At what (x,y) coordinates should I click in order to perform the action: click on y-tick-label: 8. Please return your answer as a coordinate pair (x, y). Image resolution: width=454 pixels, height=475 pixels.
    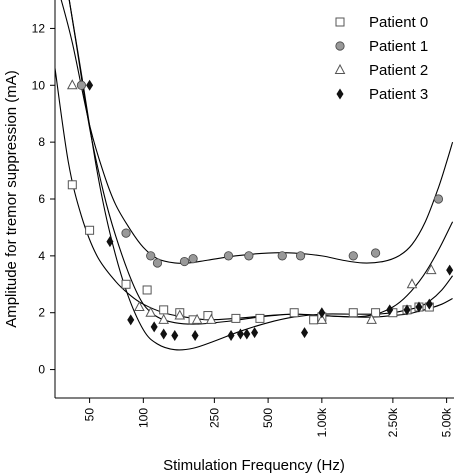
    Looking at the image, I should click on (41, 142).